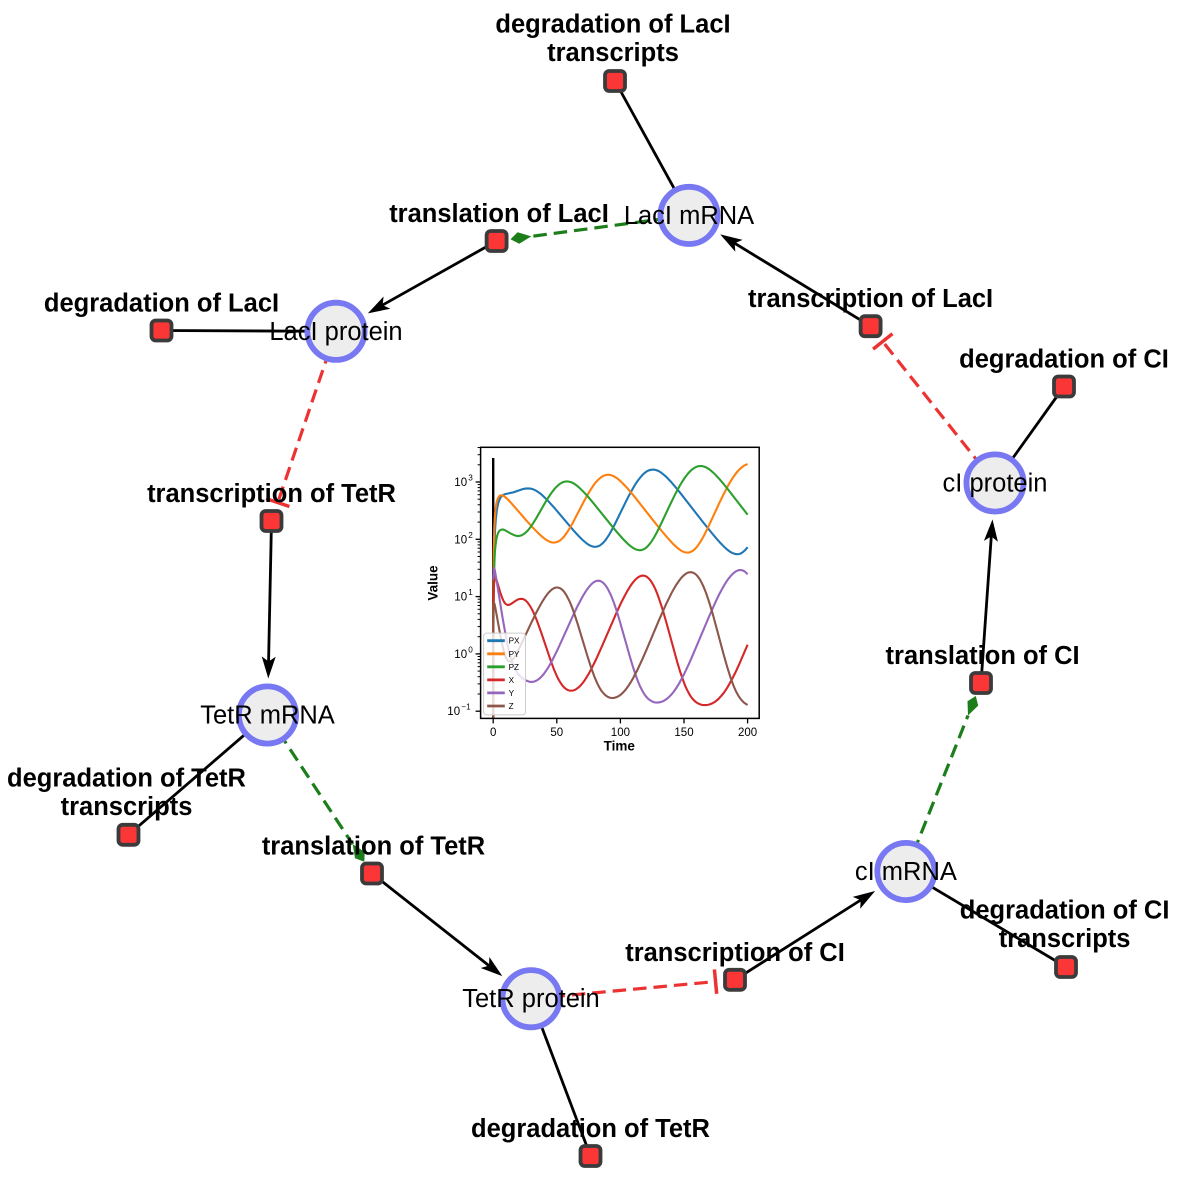 Image resolution: width=1189 pixels, height=1200 pixels. I want to click on svg-text: Z, so click(511, 706).